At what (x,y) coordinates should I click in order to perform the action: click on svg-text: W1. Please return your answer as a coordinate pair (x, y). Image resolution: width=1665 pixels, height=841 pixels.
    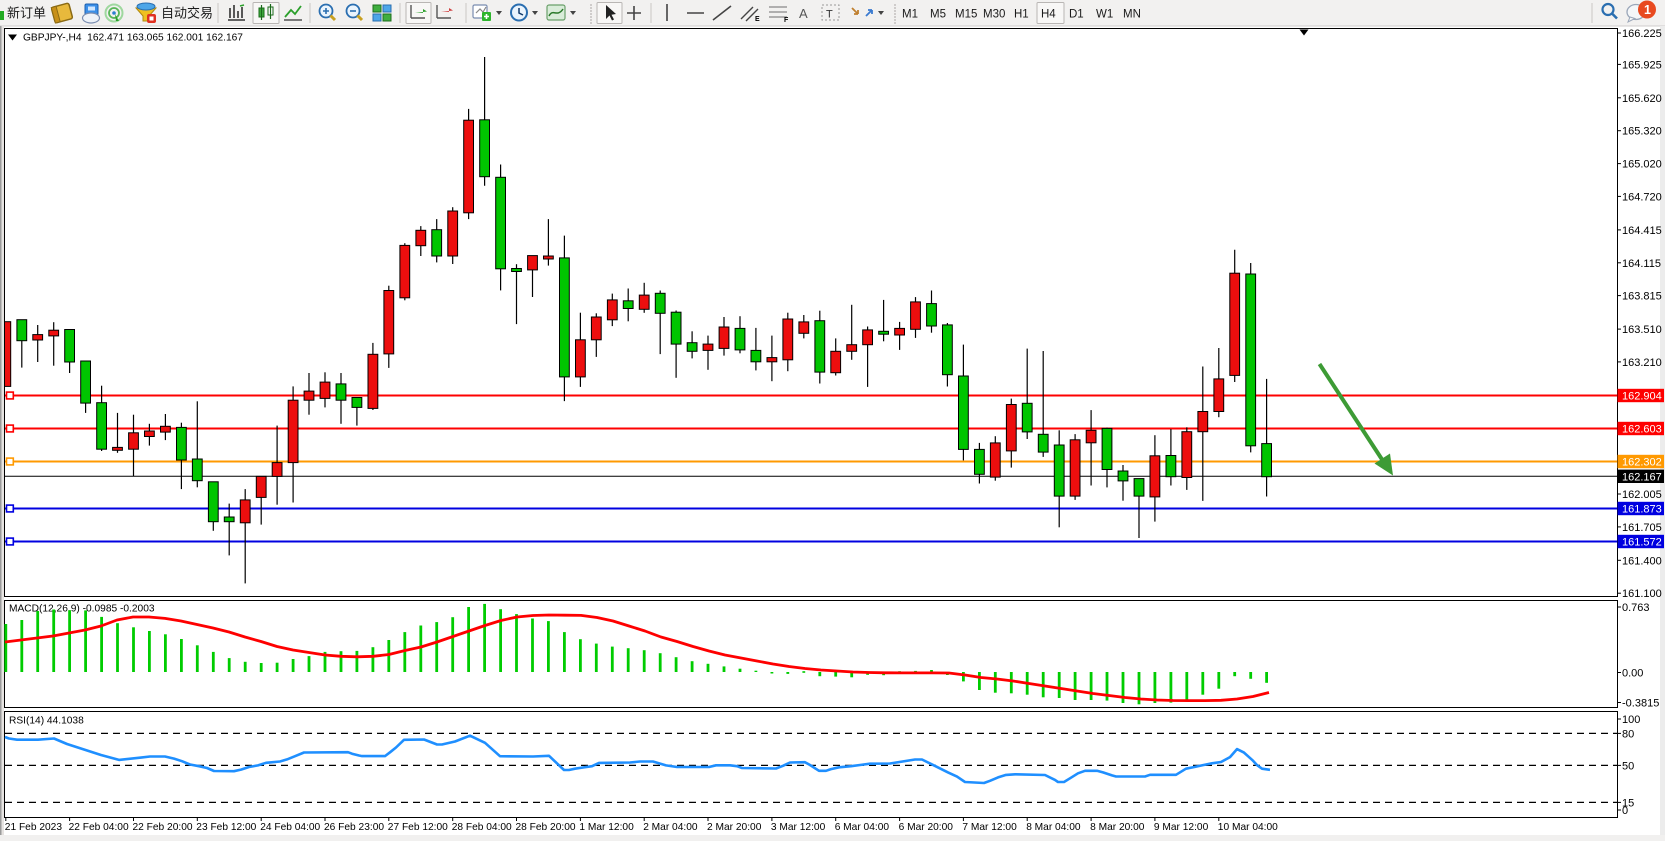
    Looking at the image, I should click on (1104, 15).